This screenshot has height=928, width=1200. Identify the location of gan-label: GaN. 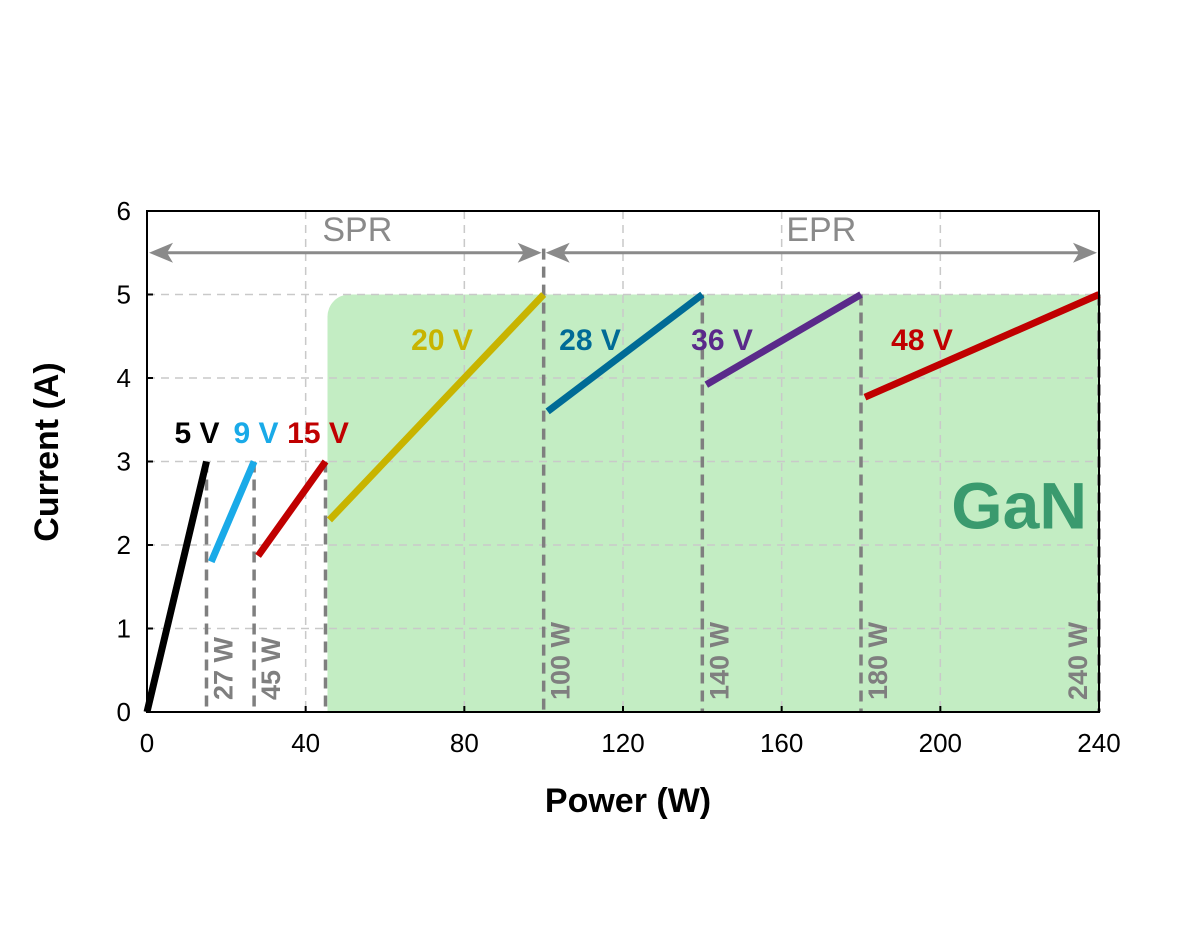
(1019, 505).